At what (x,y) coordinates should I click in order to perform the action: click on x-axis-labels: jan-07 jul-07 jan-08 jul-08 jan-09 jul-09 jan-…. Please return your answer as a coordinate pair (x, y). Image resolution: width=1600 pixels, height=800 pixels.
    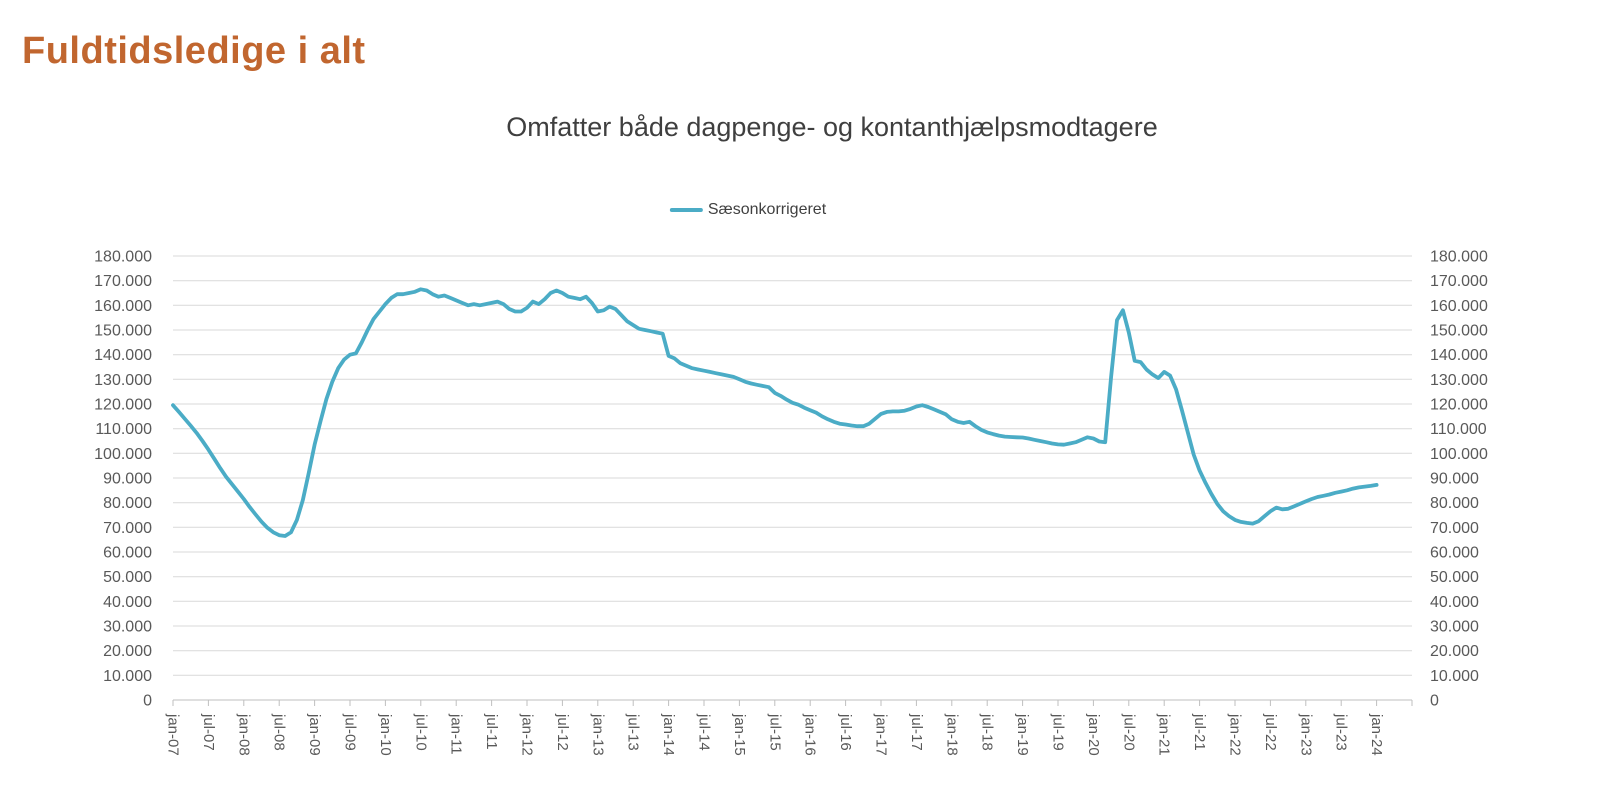
    Looking at the image, I should click on (775, 734).